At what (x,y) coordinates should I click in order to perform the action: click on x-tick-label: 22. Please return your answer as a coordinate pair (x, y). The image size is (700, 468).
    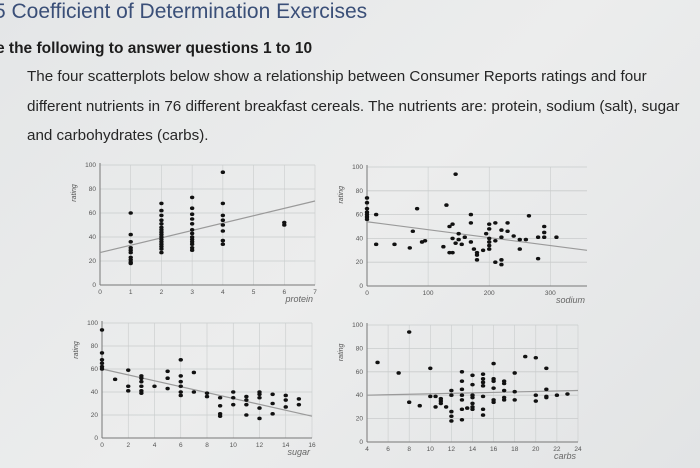
    Looking at the image, I should click on (557, 449).